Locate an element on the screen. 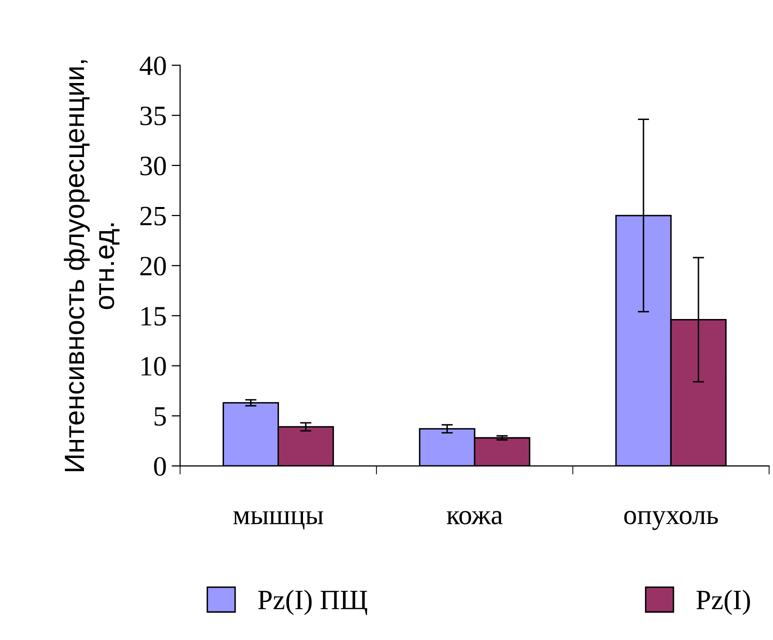  x-tick-label: опухоль is located at coordinates (671, 520).